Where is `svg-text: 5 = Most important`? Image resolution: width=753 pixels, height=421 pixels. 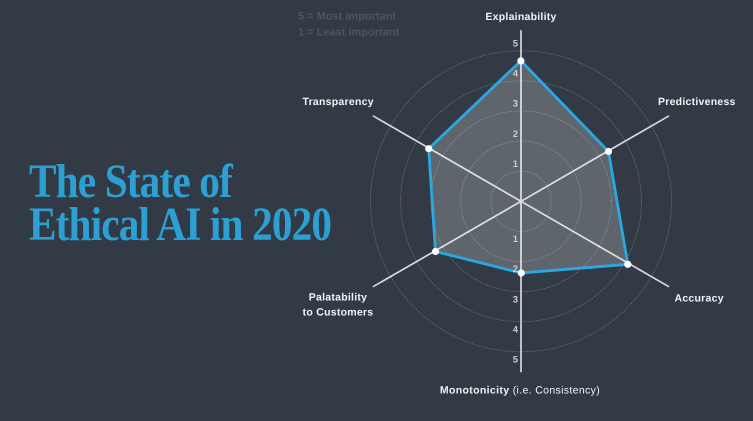 svg-text: 5 = Most important is located at coordinates (347, 17).